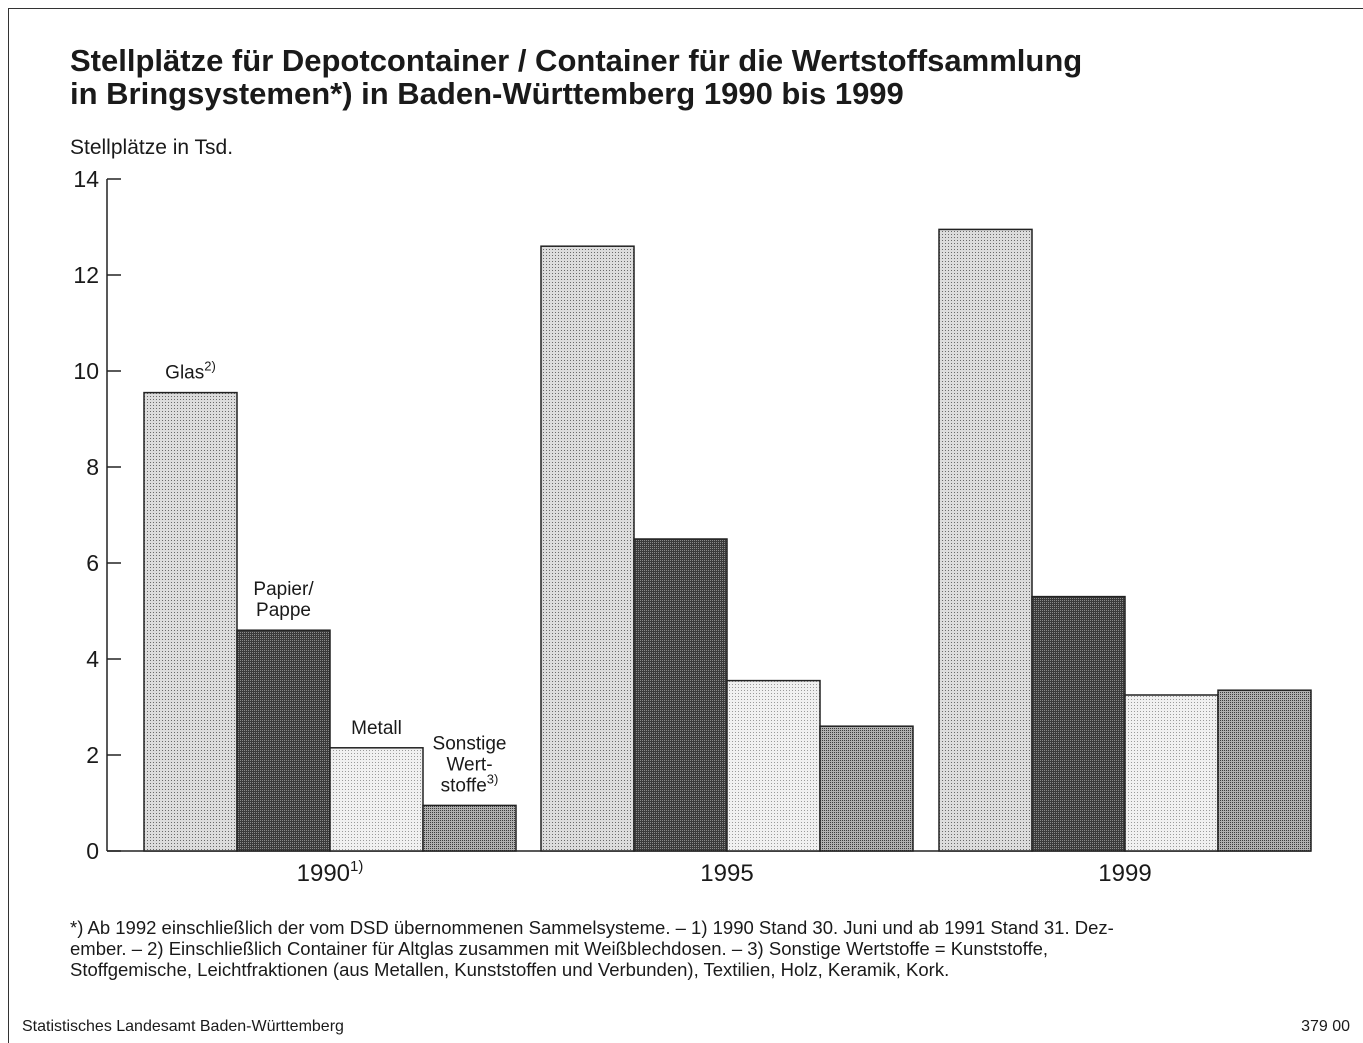  What do you see at coordinates (469, 764) in the screenshot?
I see `series-label: Wert-` at bounding box center [469, 764].